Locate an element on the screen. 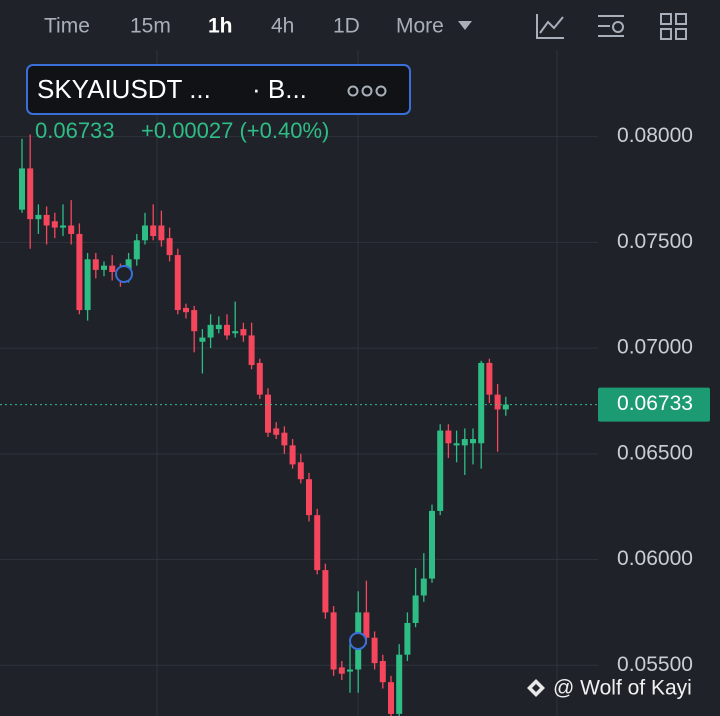 The width and height of the screenshot is (720, 716). toolbar-button: Time is located at coordinates (67, 26).